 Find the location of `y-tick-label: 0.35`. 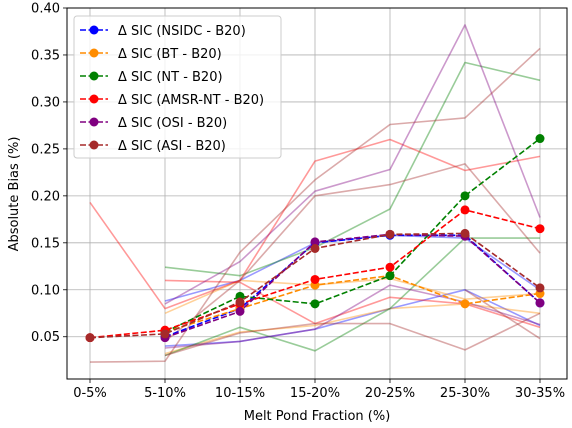

y-tick-label: 0.35 is located at coordinates (45, 55).